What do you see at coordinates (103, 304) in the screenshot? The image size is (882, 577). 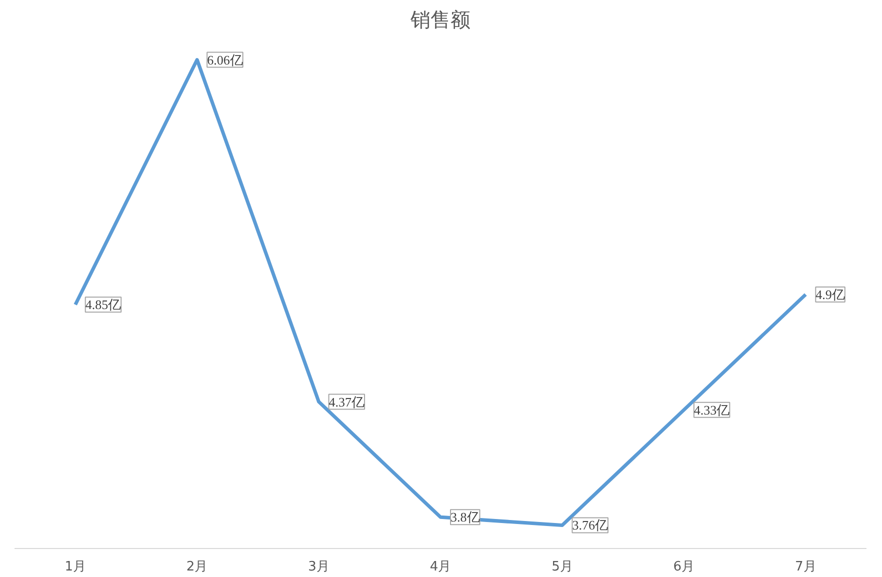 I see `data-label: 4.85亿` at bounding box center [103, 304].